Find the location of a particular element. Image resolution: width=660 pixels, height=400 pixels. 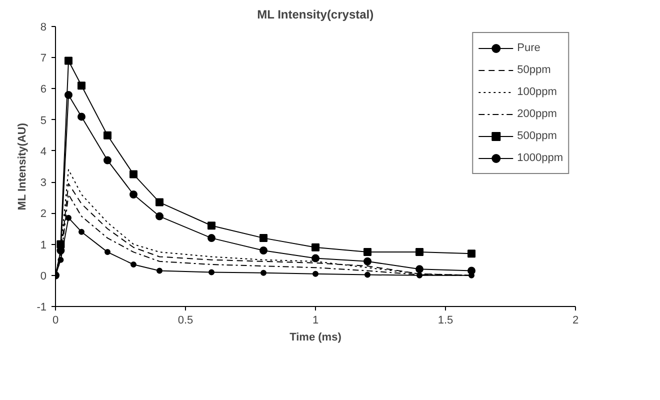

y-tick-label: 0 is located at coordinates (43, 276).